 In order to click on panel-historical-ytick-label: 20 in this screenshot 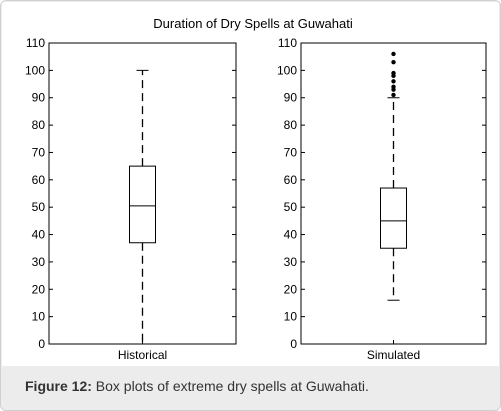, I will do `click(39, 289)`.